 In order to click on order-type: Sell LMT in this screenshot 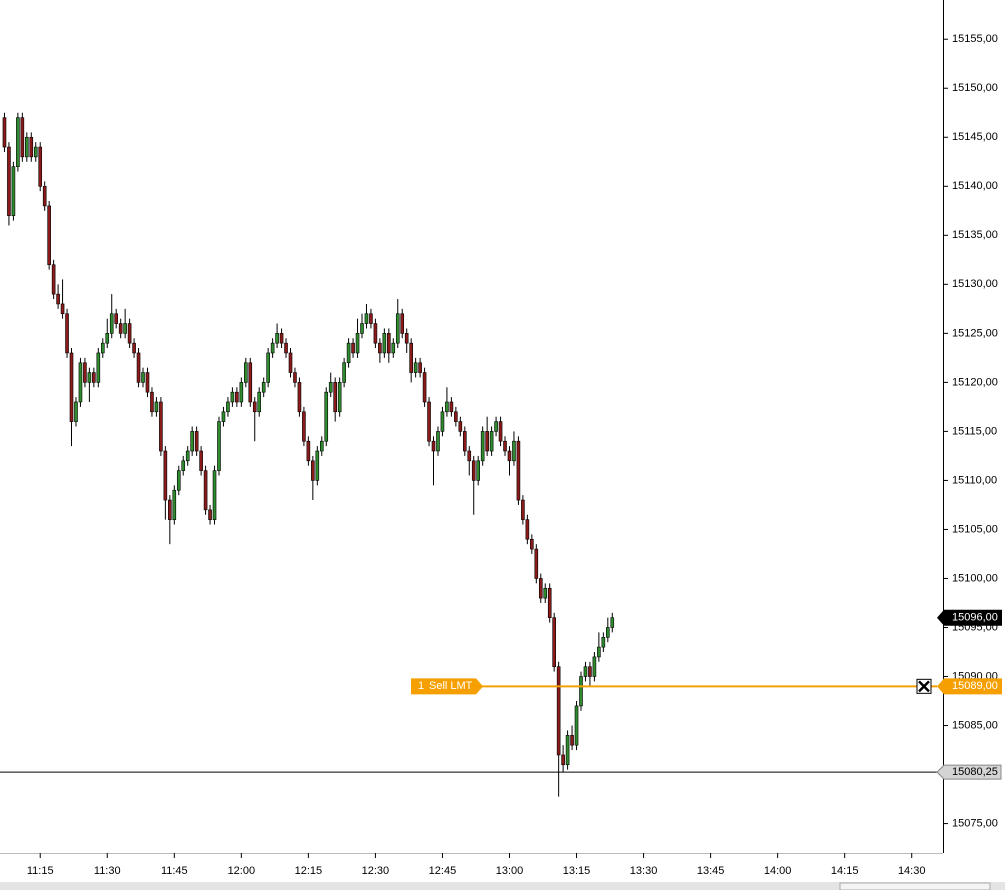, I will do `click(451, 686)`.